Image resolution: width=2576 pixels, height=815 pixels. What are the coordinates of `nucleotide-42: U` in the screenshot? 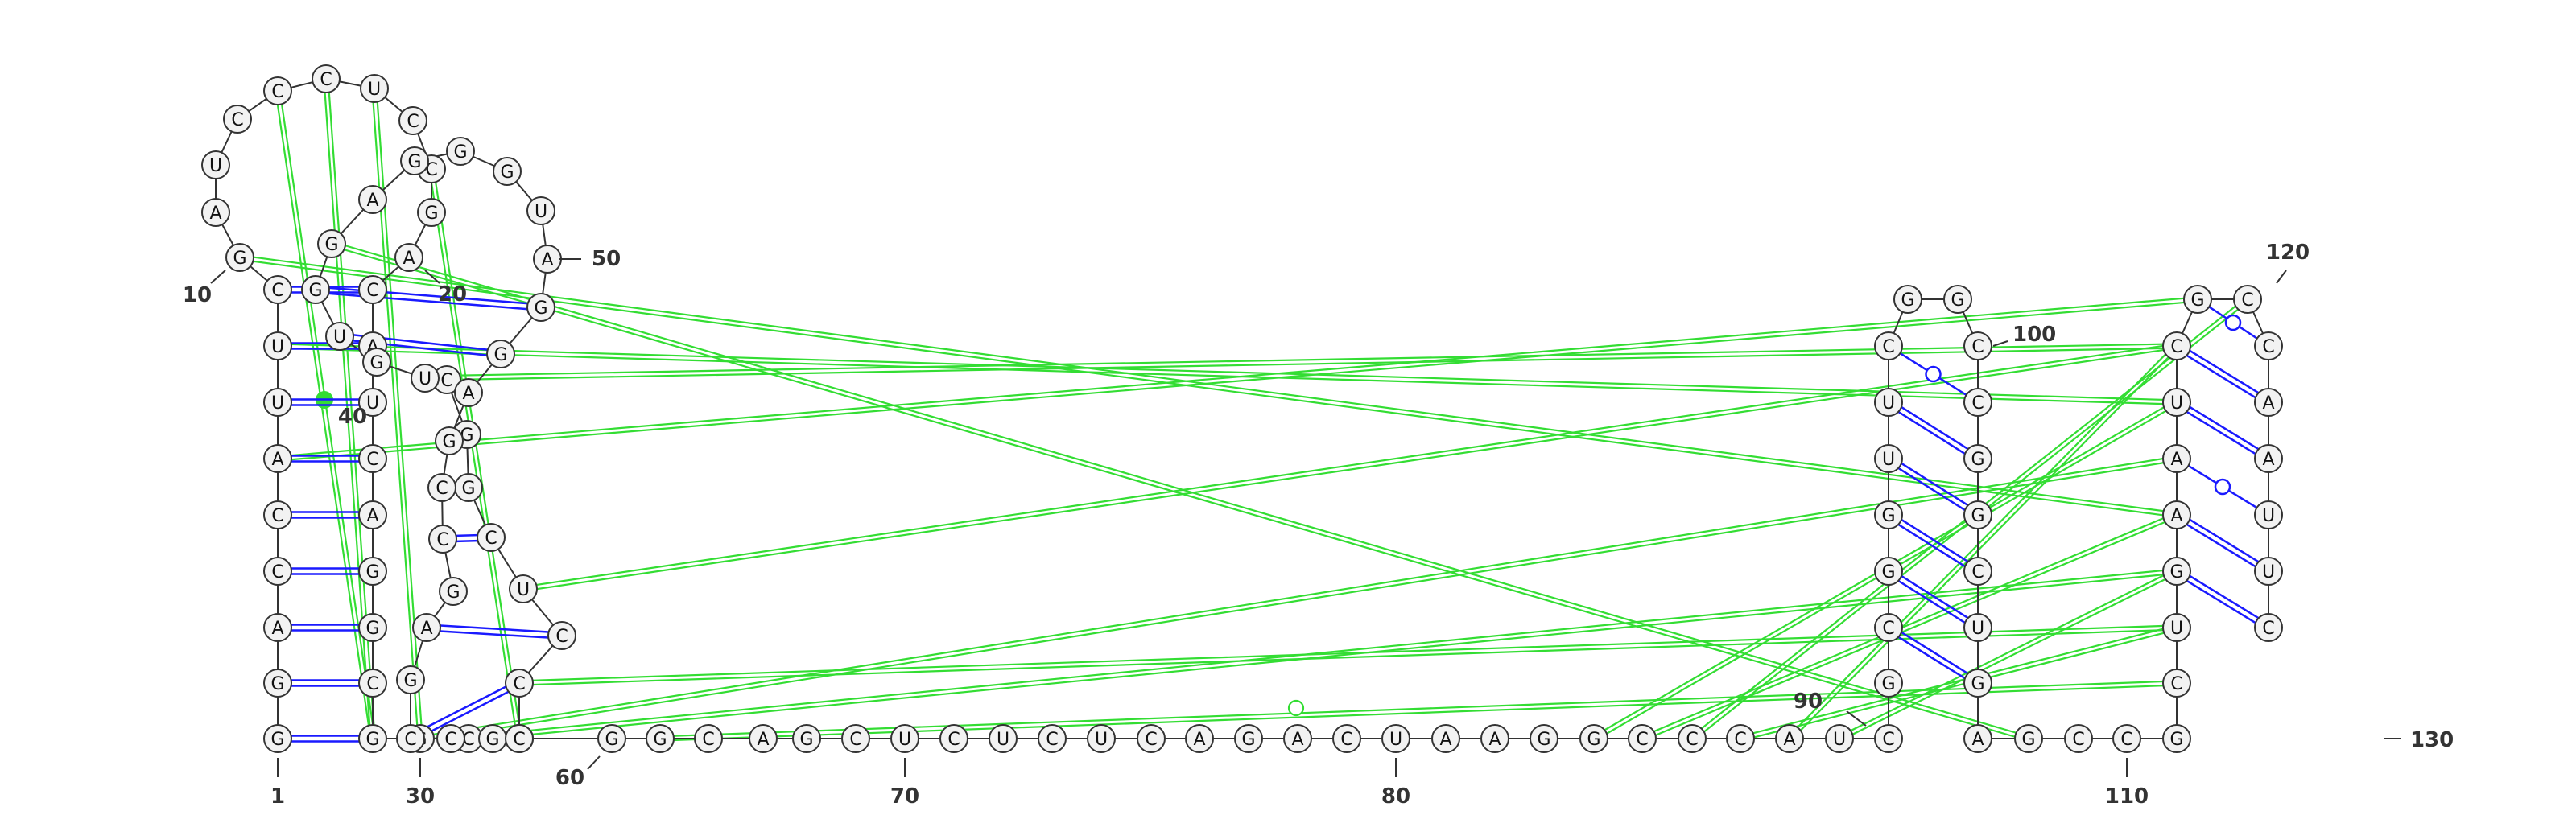 It's located at (339, 336).